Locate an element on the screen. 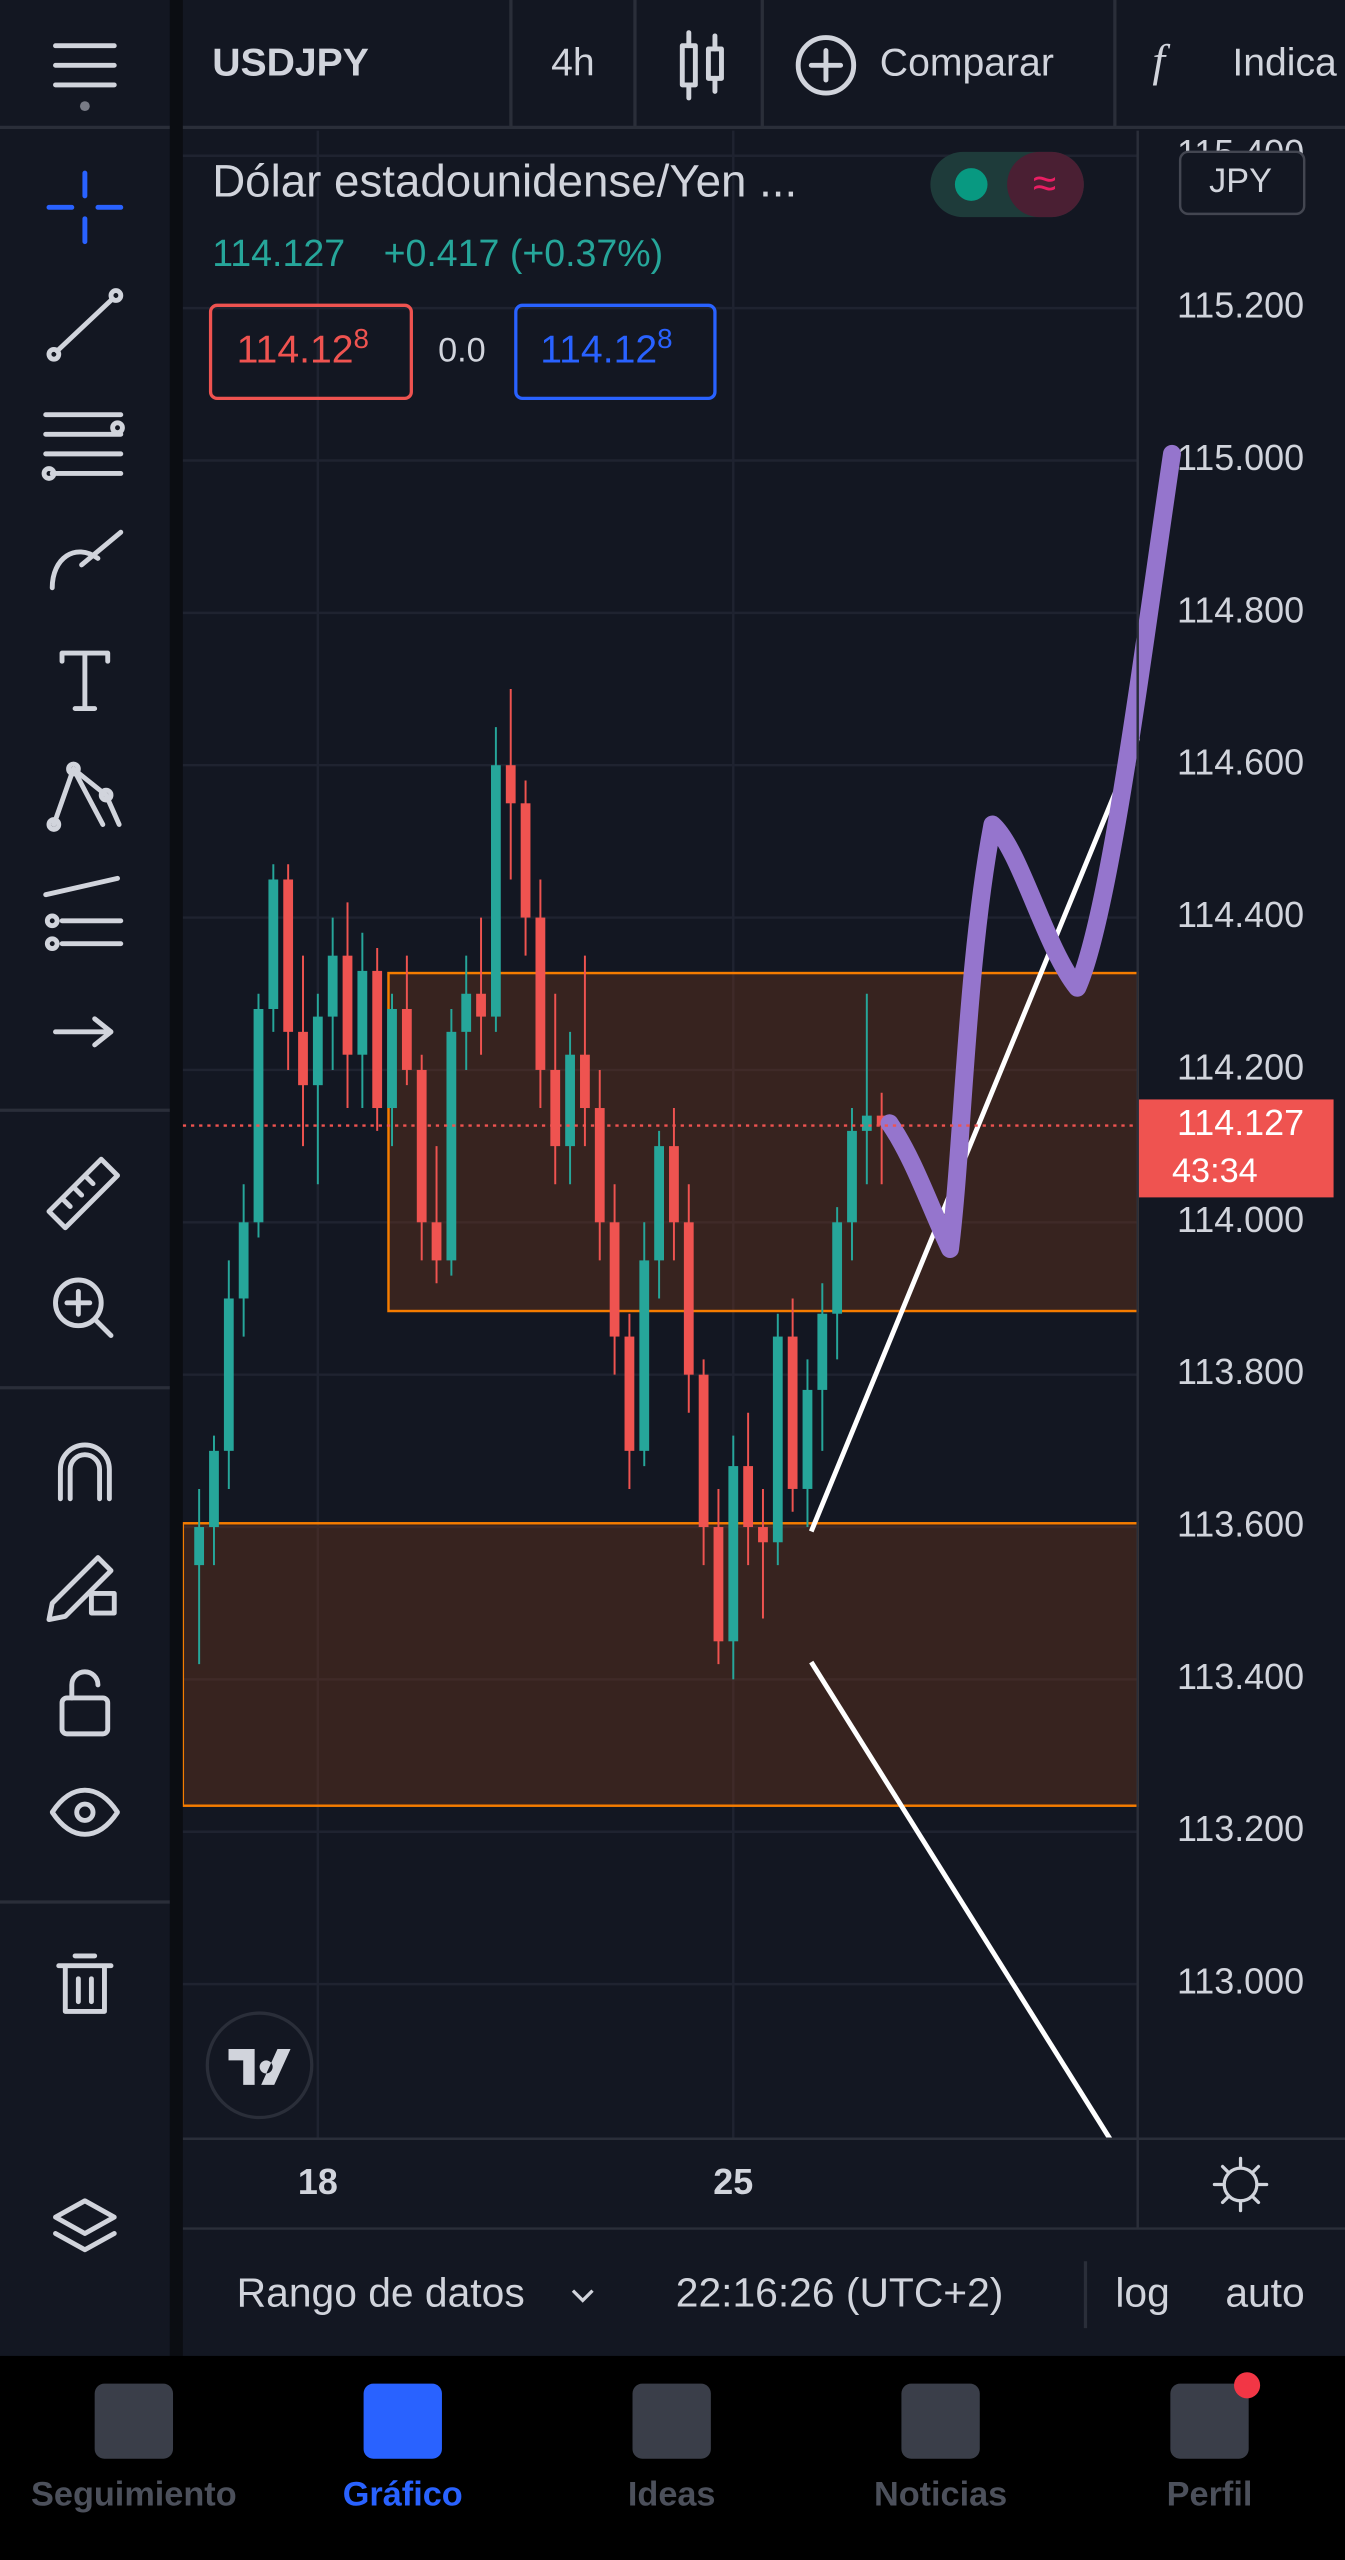 Image resolution: width=1345 pixels, height=2560 pixels. buy-price-main: 114.12 is located at coordinates (598, 350).